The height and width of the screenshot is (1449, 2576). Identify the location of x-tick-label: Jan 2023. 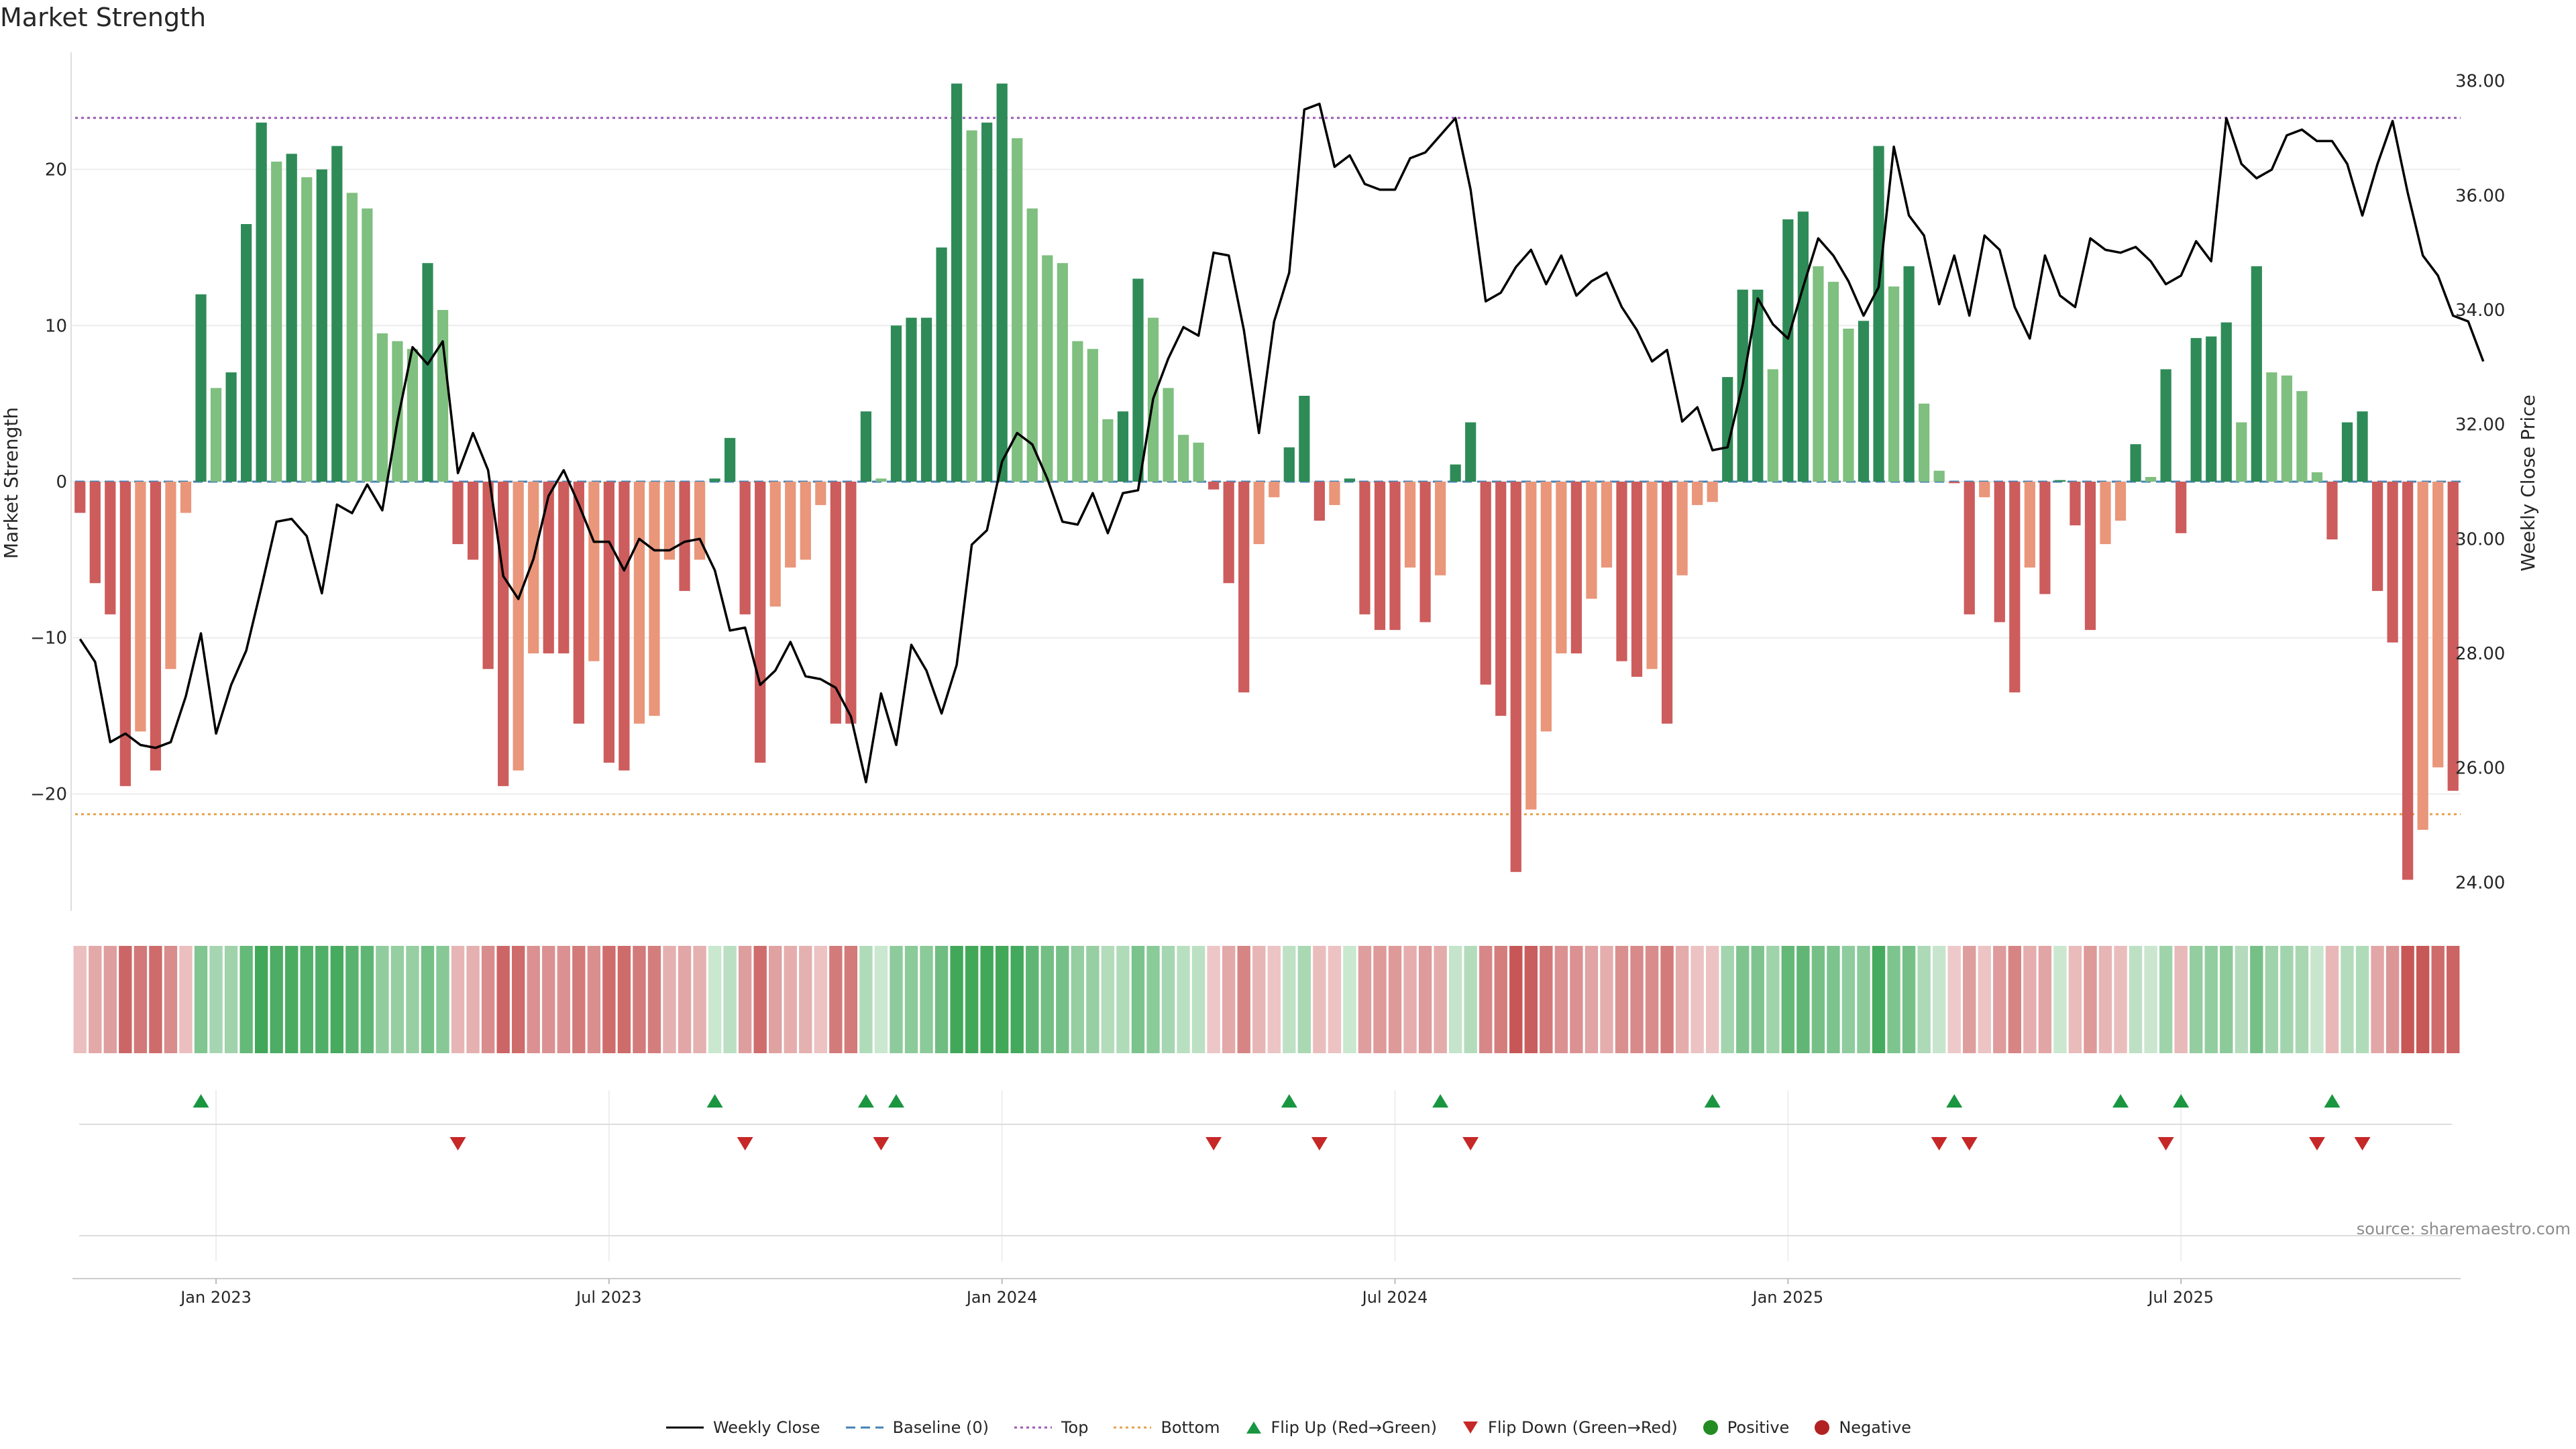
(215, 1297).